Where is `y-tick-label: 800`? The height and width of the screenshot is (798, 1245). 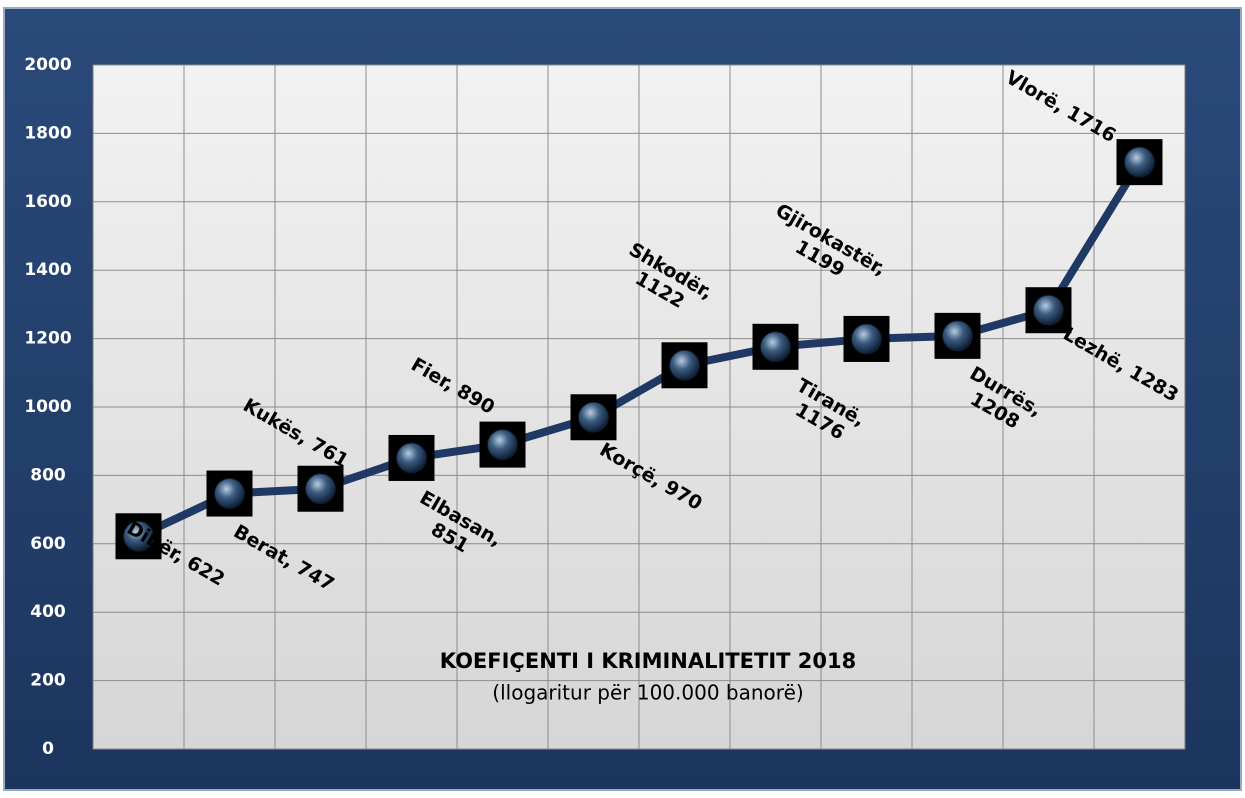 y-tick-label: 800 is located at coordinates (48, 475).